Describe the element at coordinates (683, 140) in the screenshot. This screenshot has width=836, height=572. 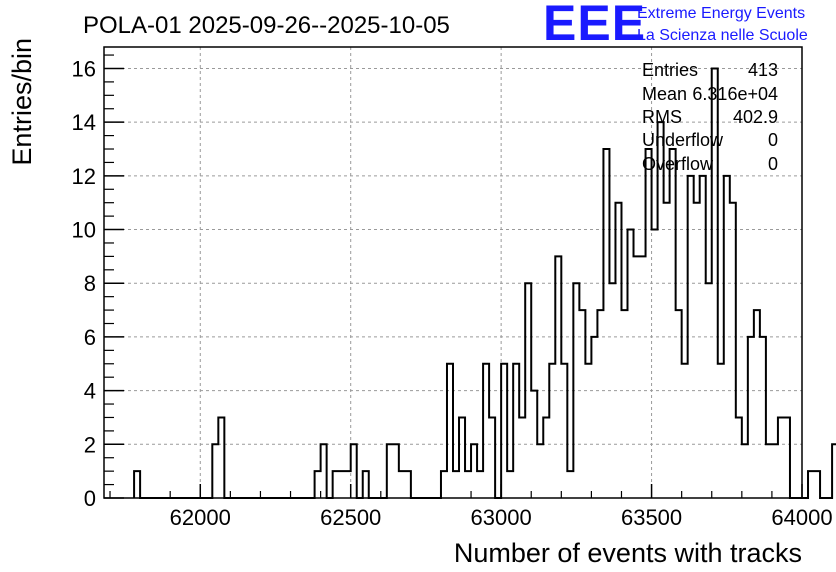
I see `stats-label: Underflow` at that location.